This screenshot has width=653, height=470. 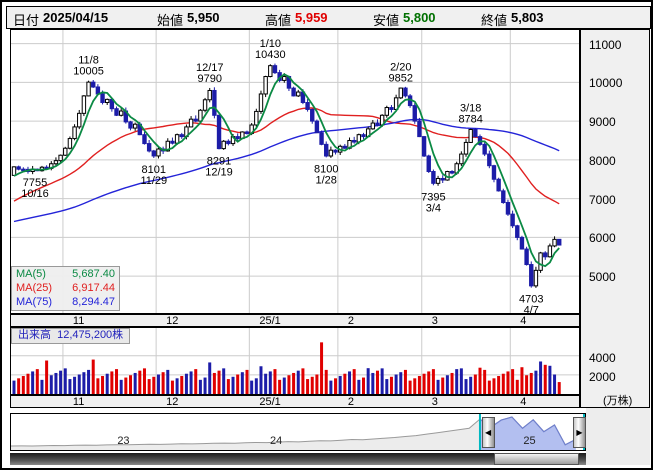 What do you see at coordinates (433, 197) in the screenshot?
I see `price-annotation: 7395` at bounding box center [433, 197].